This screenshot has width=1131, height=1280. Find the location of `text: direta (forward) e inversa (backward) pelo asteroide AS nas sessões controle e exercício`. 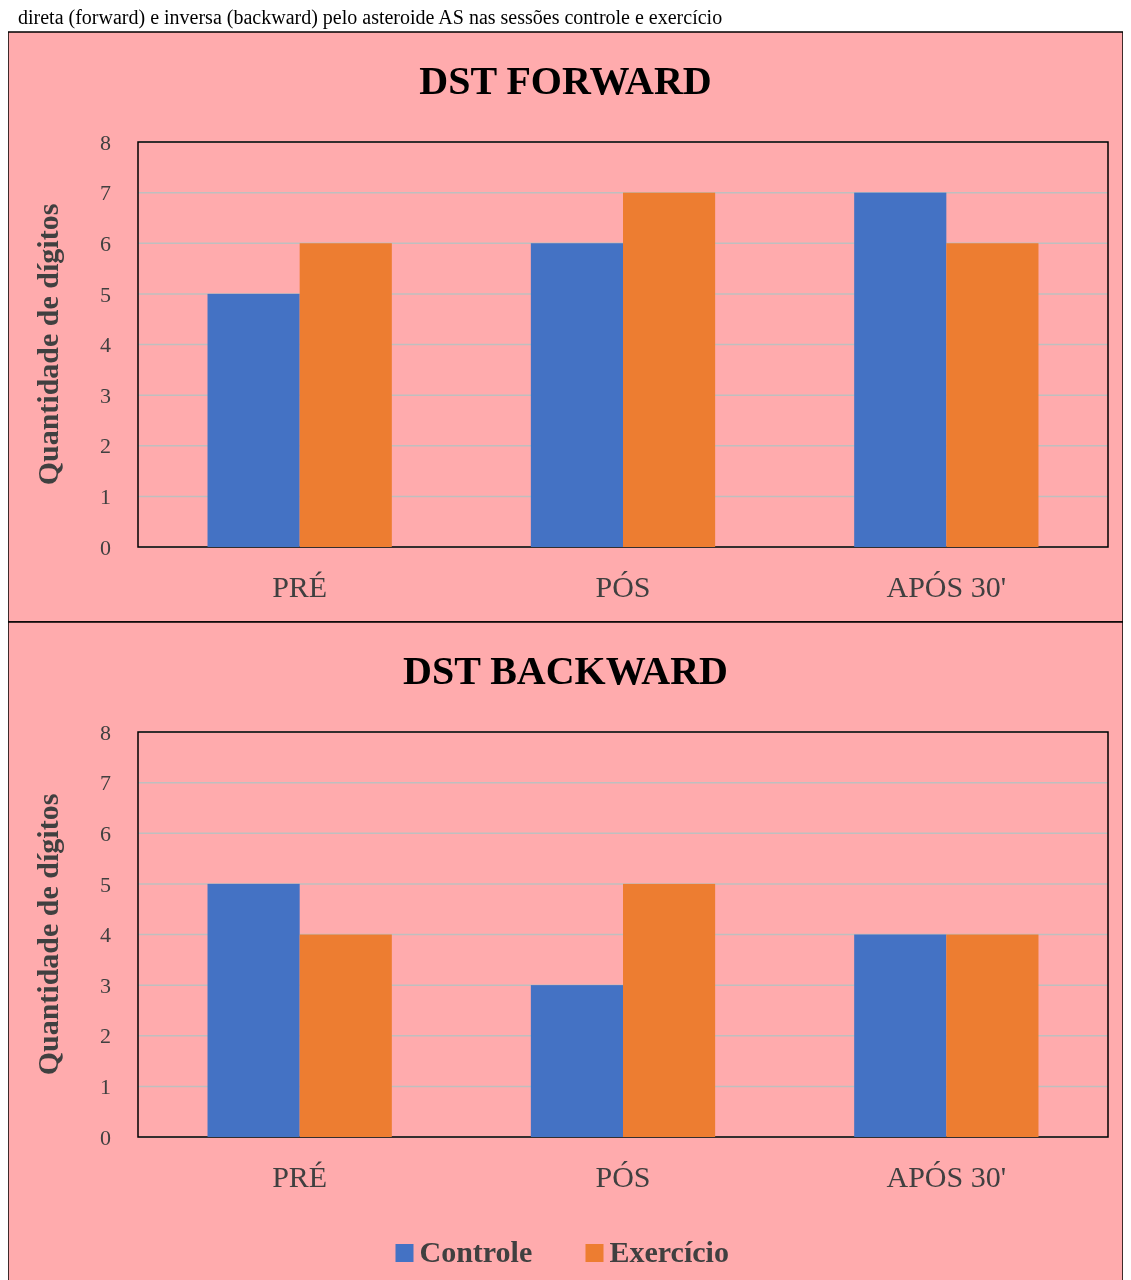

text: direta (forward) e inversa (backward) pelo asteroide AS nas sessões controle e exercício is located at coordinates (370, 17).